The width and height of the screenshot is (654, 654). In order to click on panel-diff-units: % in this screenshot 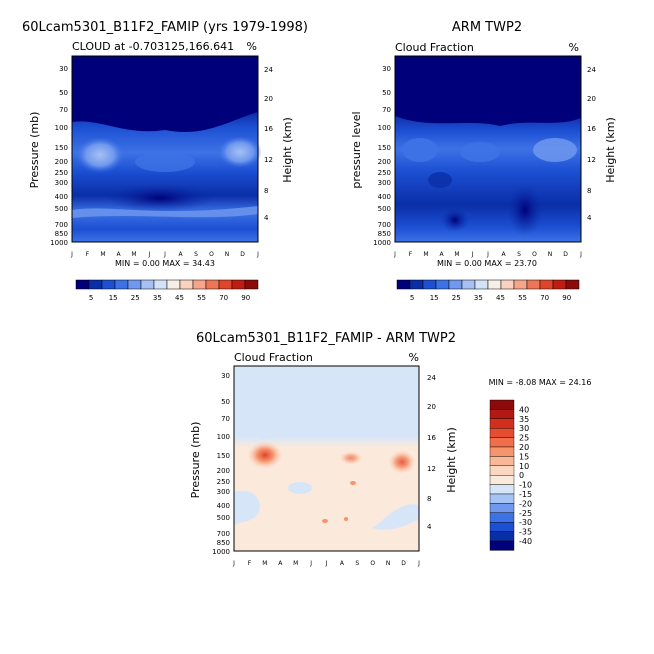, I will do `click(414, 357)`.